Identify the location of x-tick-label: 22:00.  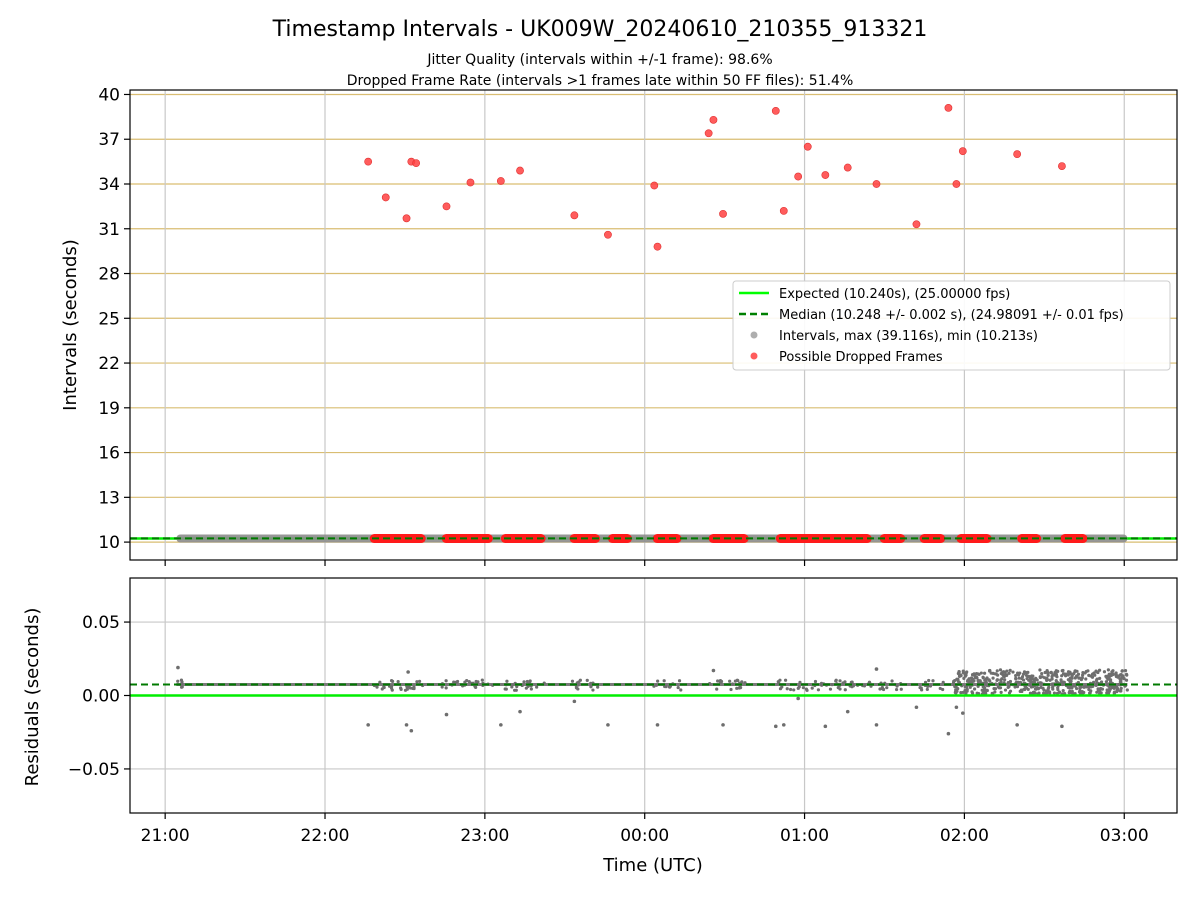
(325, 836).